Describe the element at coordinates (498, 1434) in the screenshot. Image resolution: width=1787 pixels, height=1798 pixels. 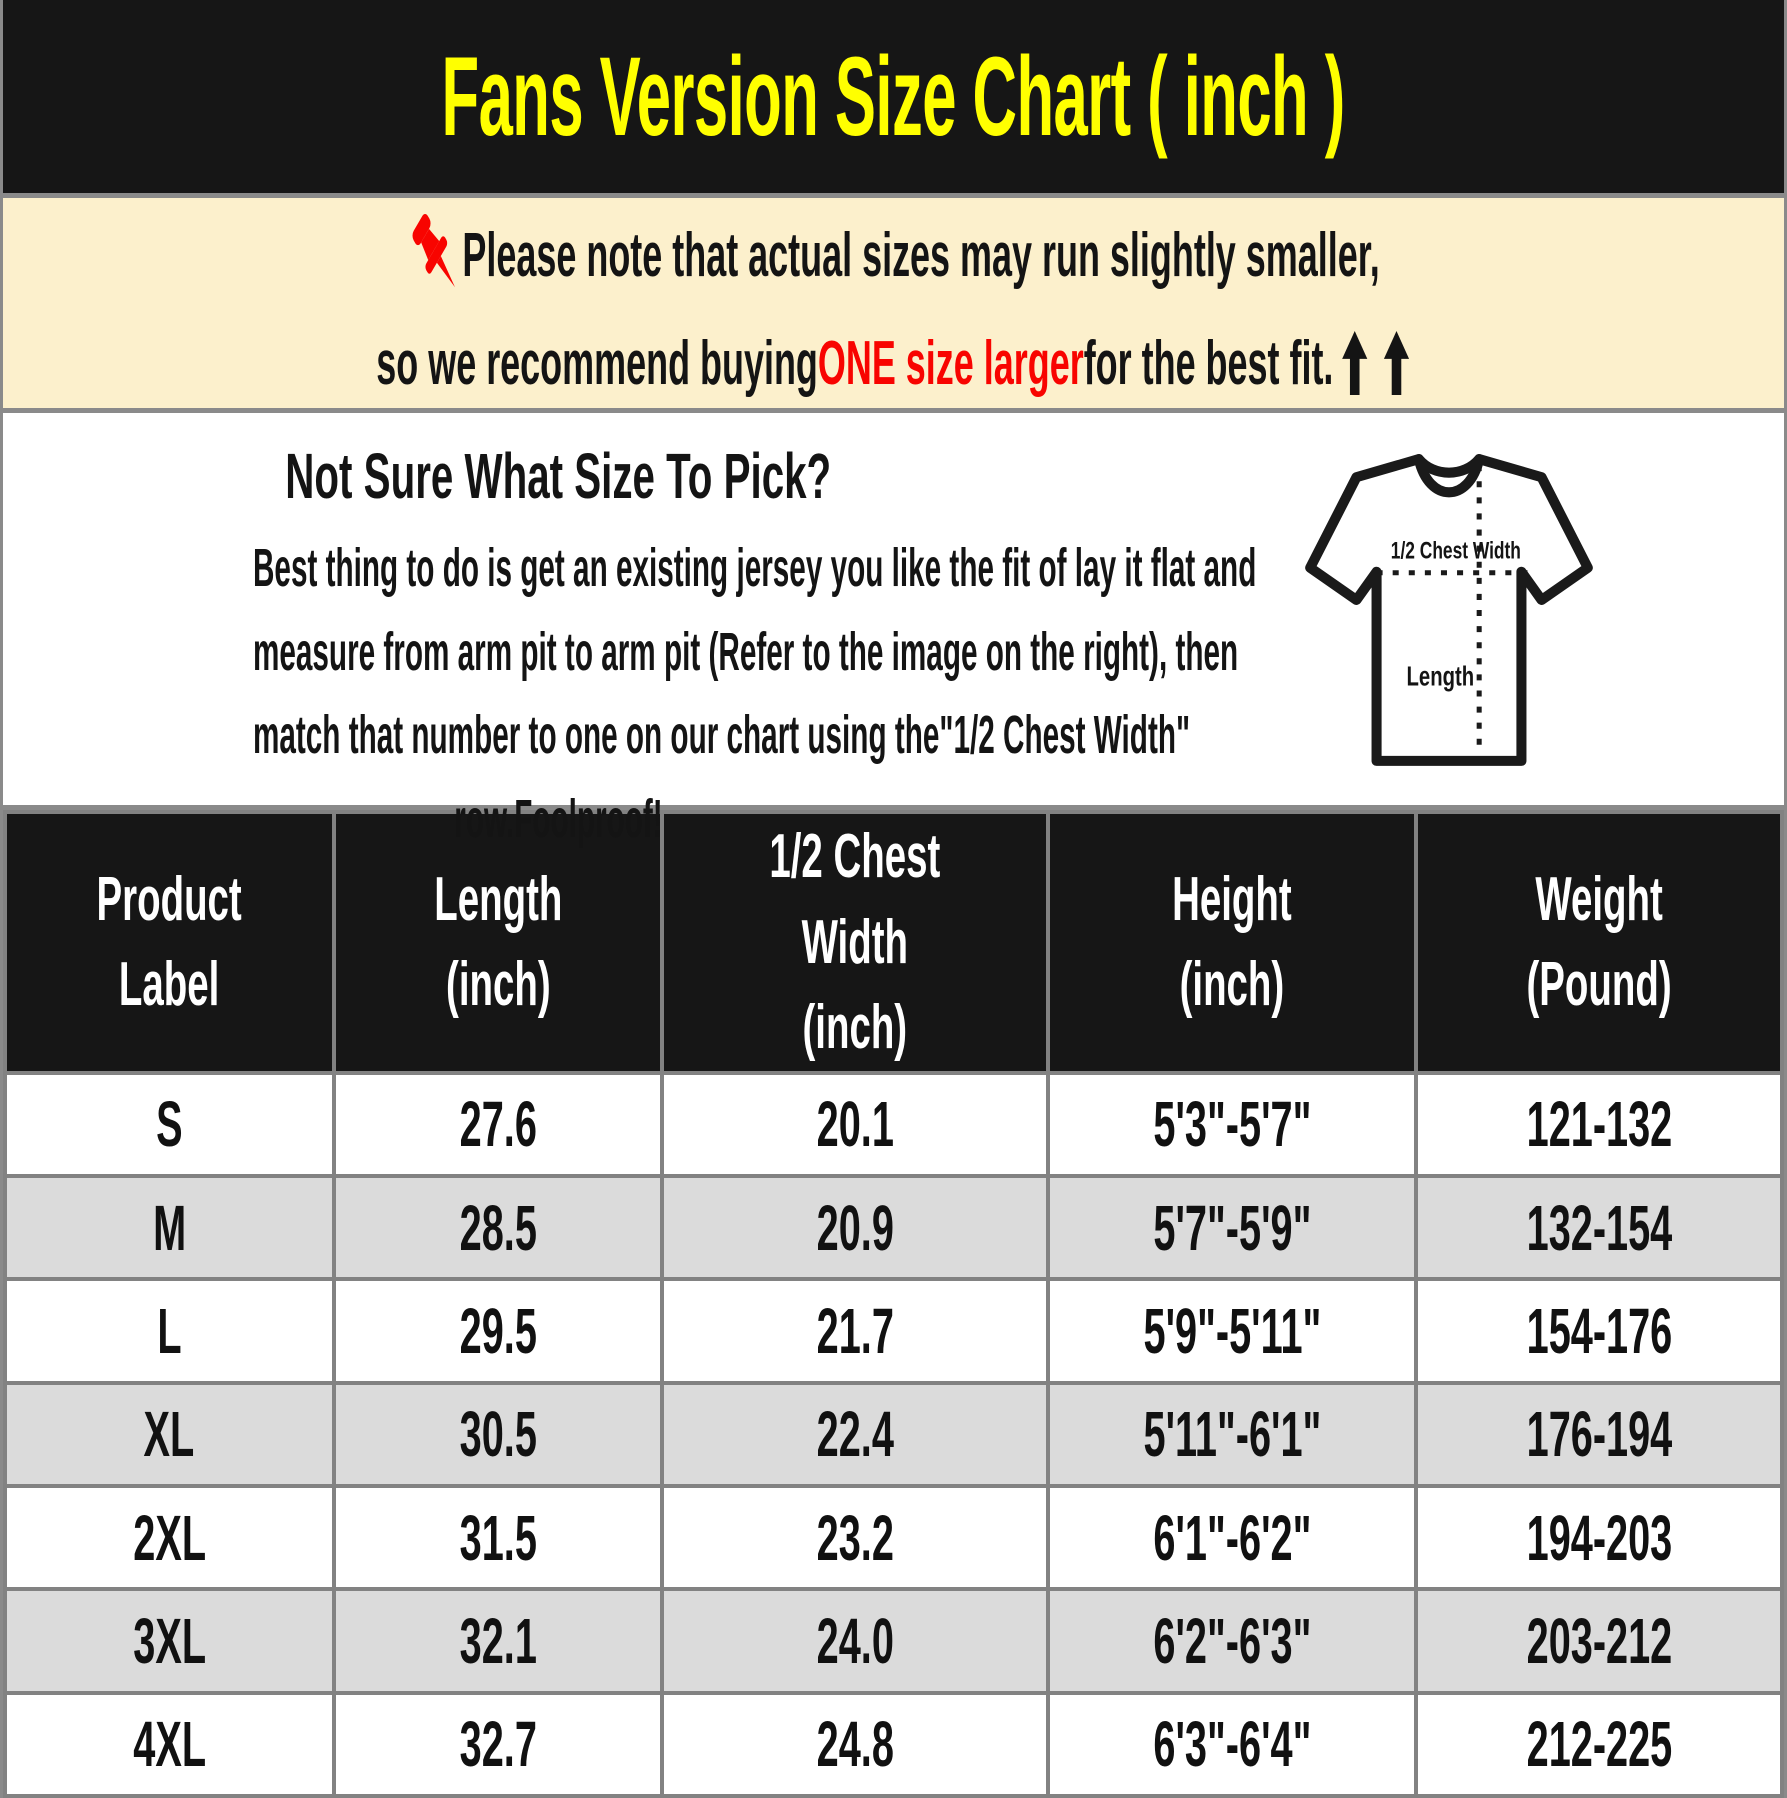
I see `cell-length: 30.5` at that location.